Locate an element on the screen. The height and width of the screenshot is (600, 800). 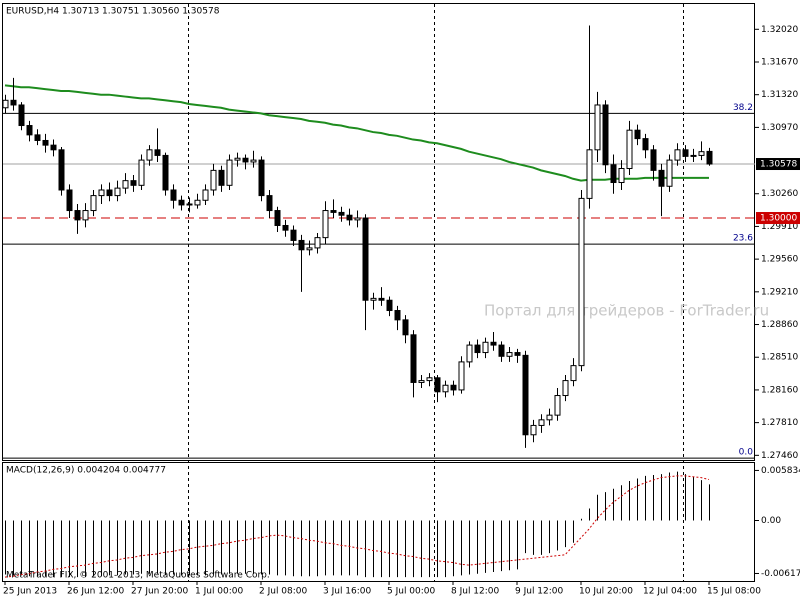
y-tick-label: 1.32020 is located at coordinates (779, 30).